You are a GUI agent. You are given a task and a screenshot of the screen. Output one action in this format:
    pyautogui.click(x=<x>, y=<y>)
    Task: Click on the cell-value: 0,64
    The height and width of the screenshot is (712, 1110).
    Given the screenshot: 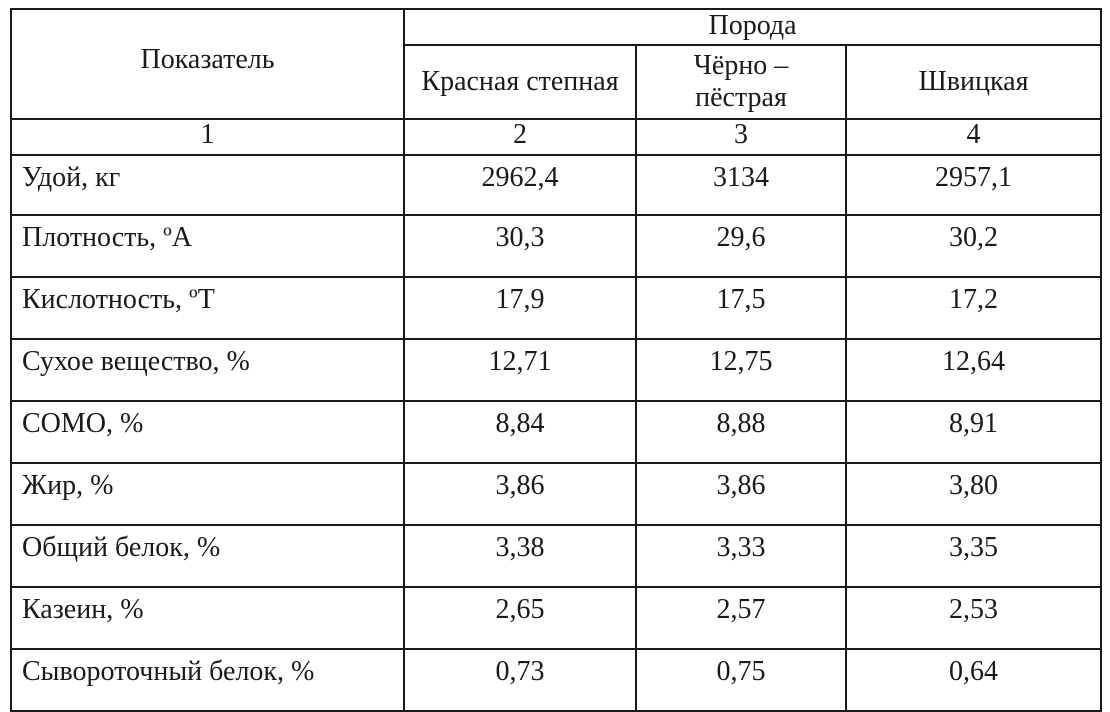 What is the action you would take?
    pyautogui.click(x=973, y=680)
    